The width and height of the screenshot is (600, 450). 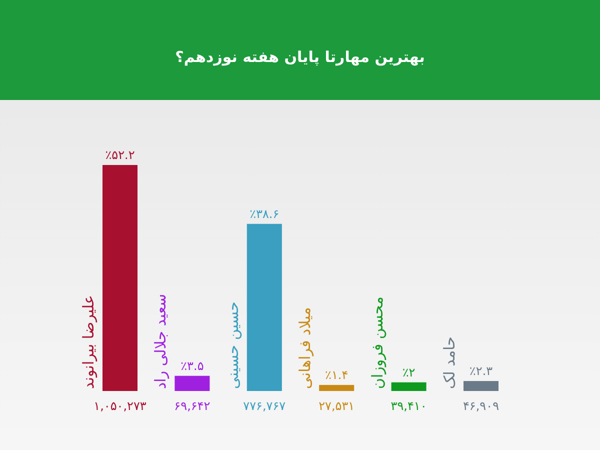 I want to click on x-tick-label: محسن فروزان, so click(x=377, y=342).